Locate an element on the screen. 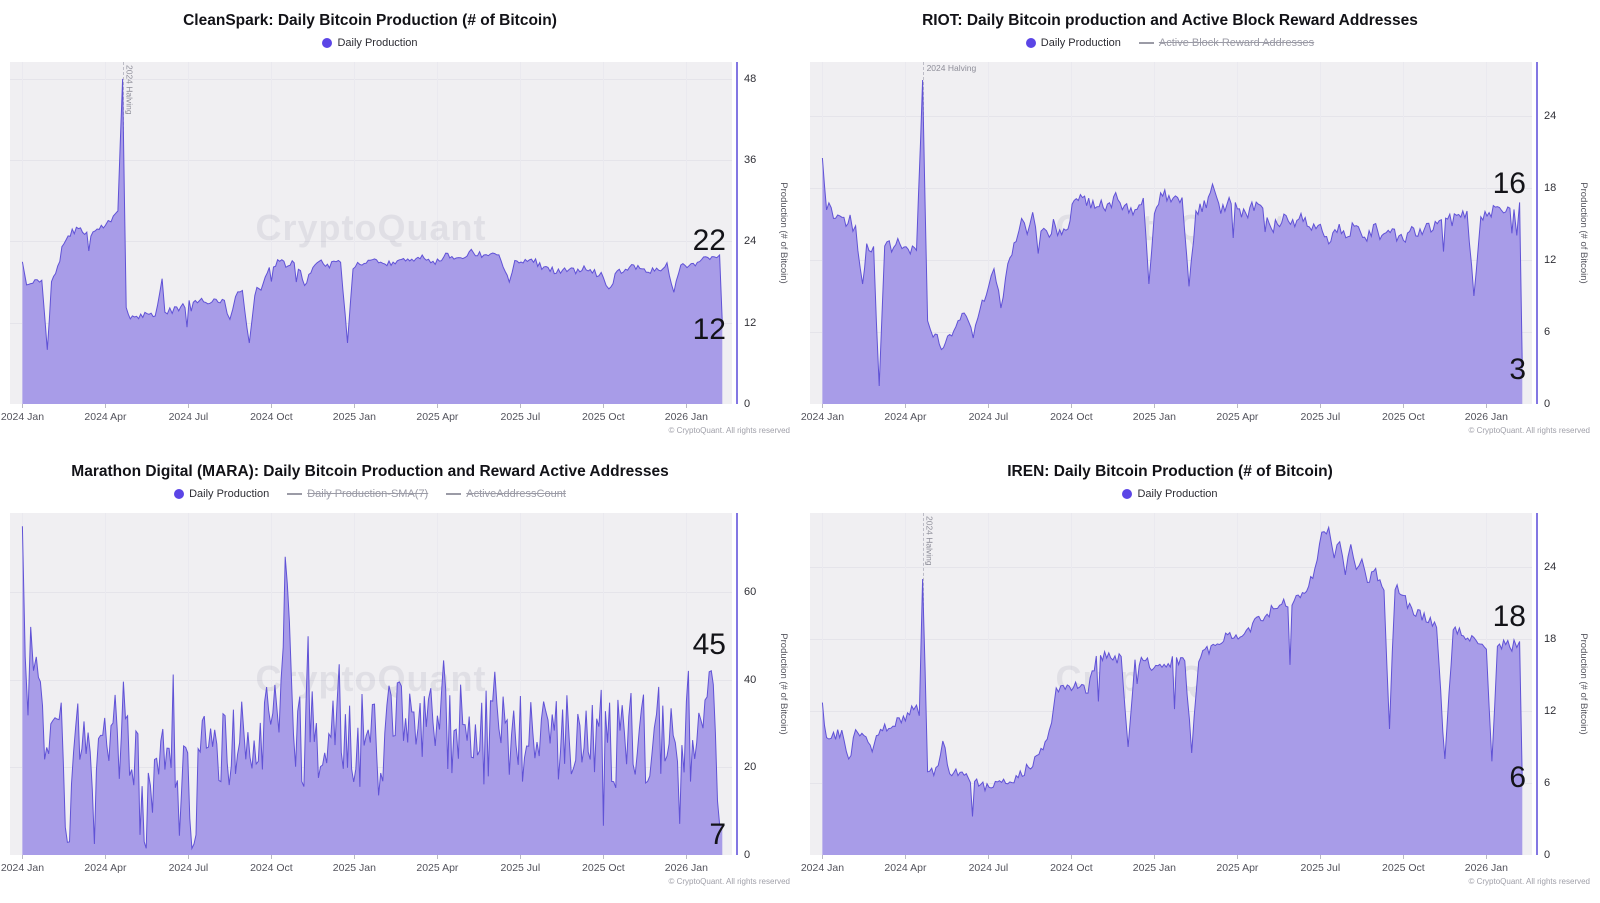  y-axis-tick-label: 6 is located at coordinates (1547, 783).